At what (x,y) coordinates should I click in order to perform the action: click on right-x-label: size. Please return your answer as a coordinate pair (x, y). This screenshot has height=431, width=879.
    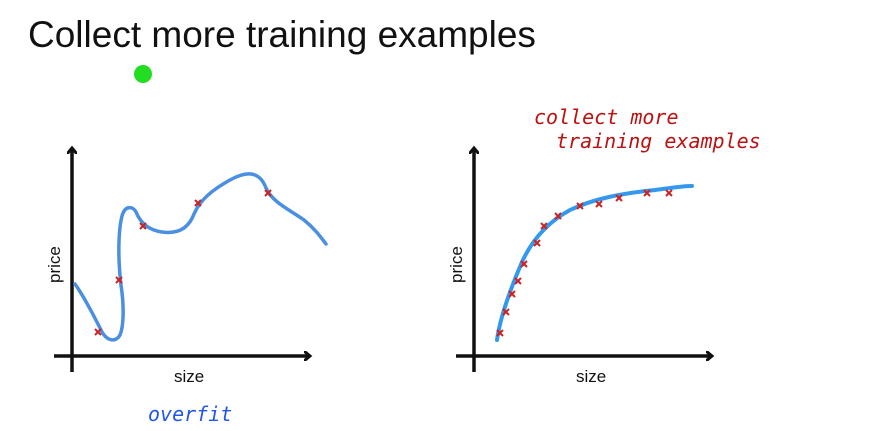
    Looking at the image, I should click on (591, 376).